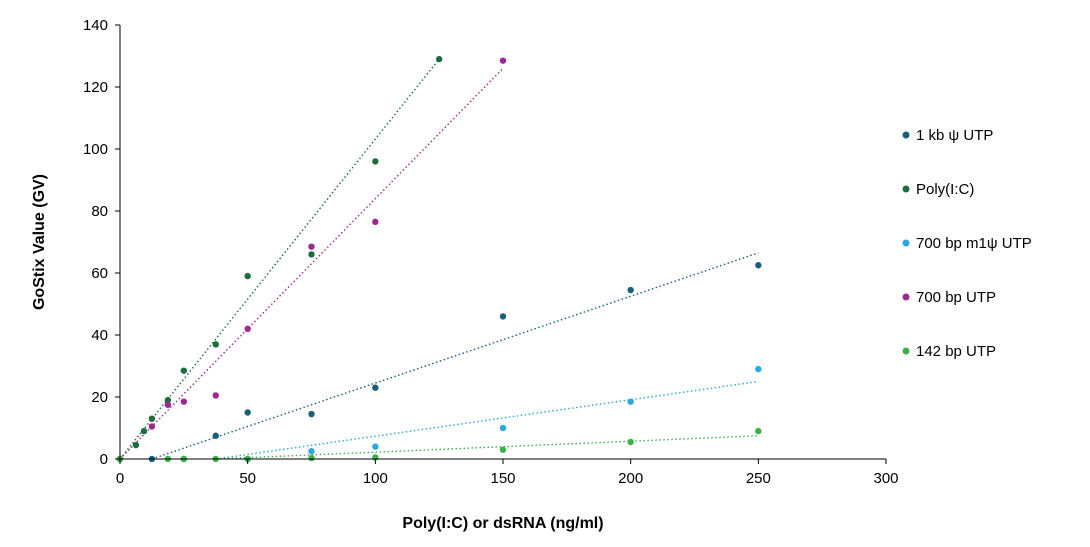 This screenshot has width=1090, height=547. I want to click on x-tick-label: 200, so click(630, 478).